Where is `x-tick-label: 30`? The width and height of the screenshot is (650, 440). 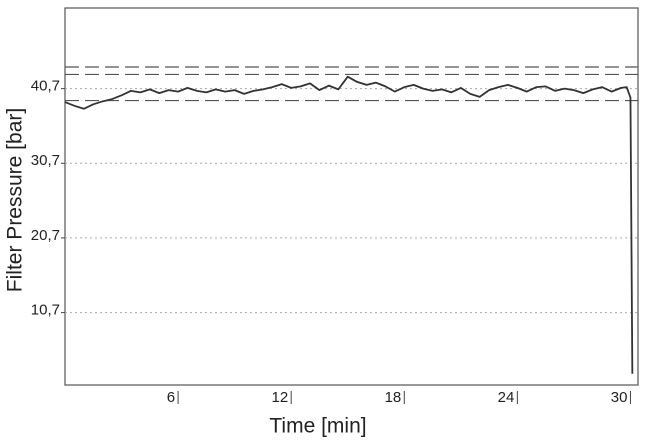 x-tick-label: 30 is located at coordinates (619, 397).